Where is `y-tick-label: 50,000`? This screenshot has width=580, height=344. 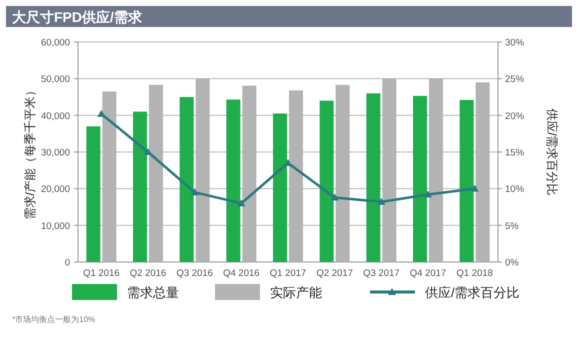
y-tick-label: 50,000 is located at coordinates (55, 80).